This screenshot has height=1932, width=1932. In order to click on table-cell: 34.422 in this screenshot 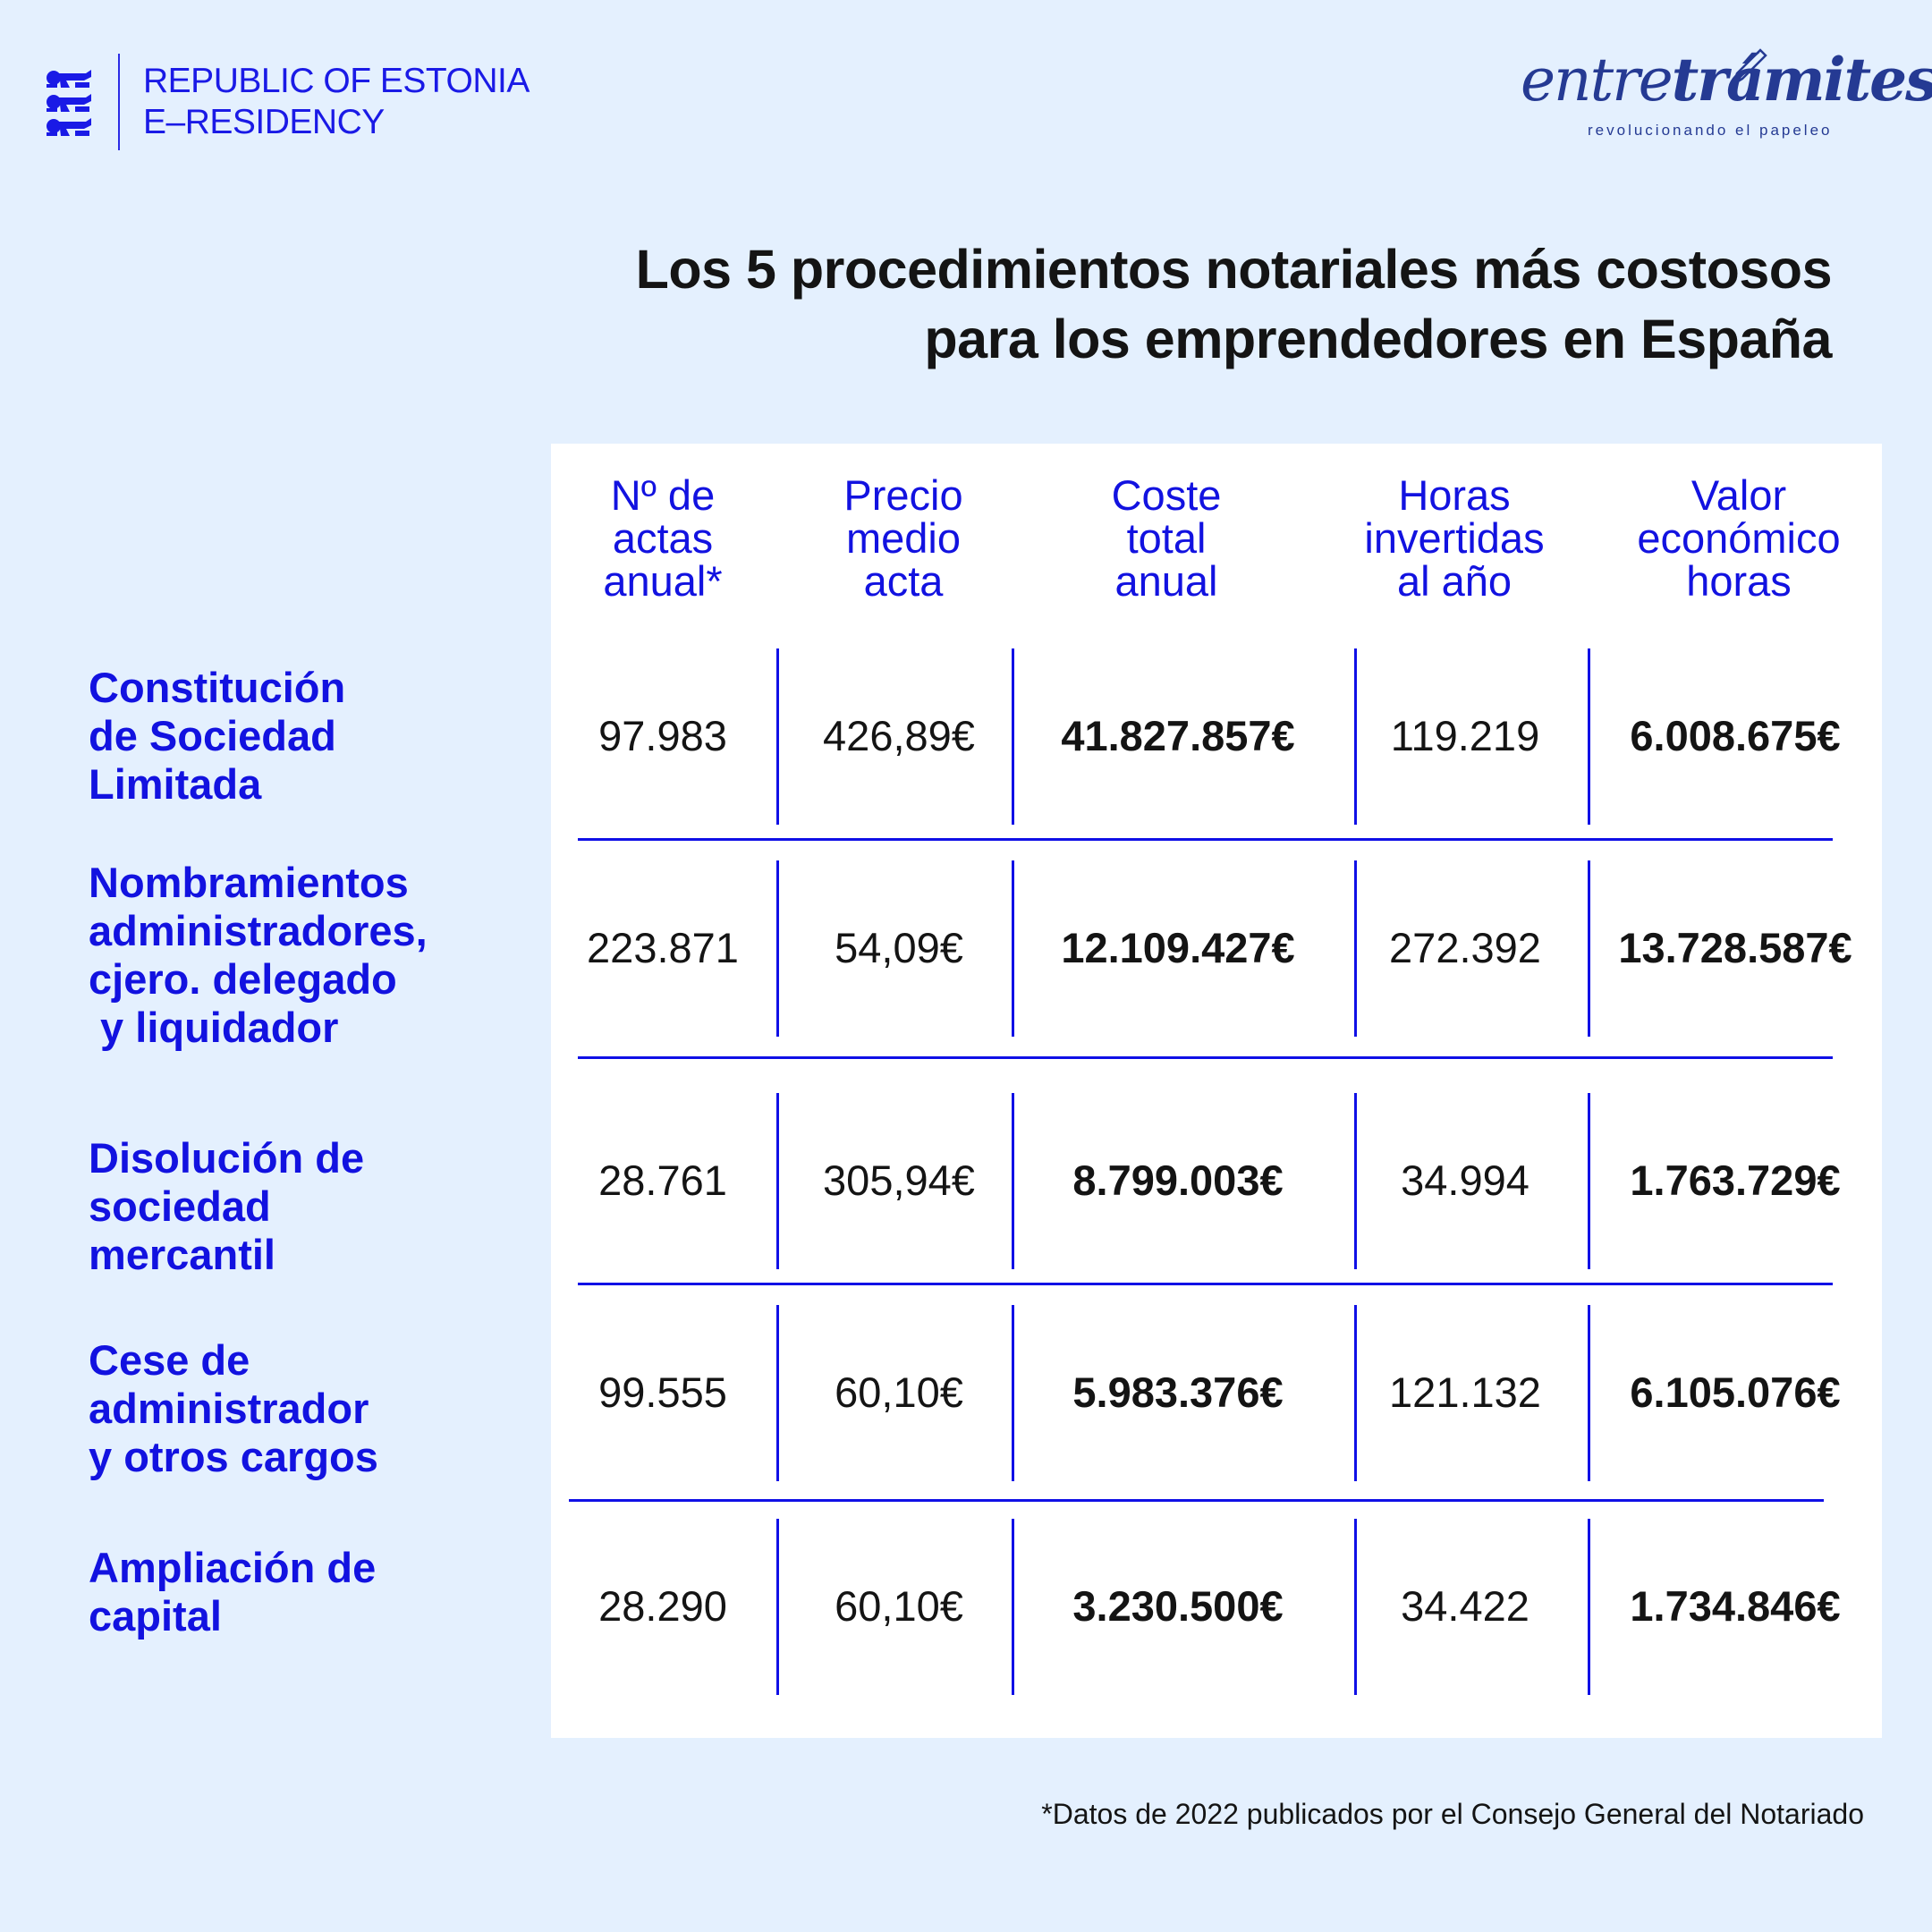, I will do `click(1465, 1606)`.